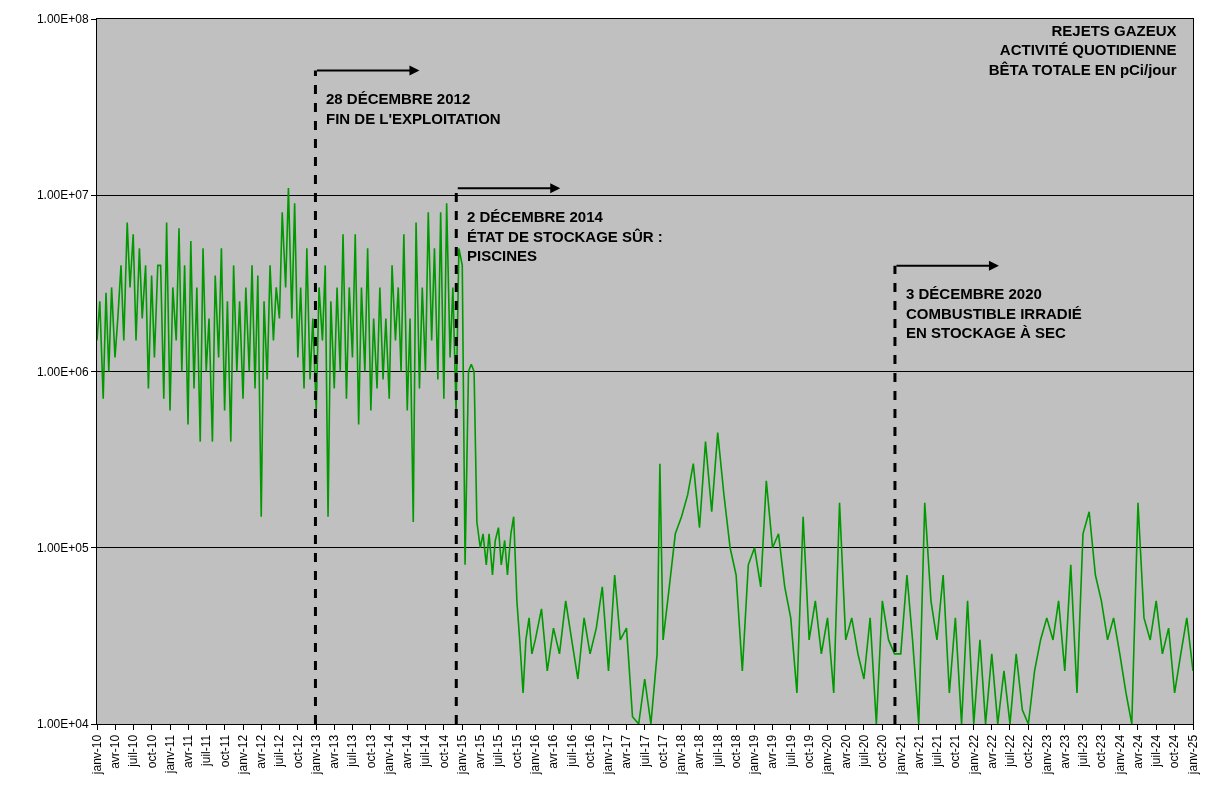  Describe the element at coordinates (1082, 751) in the screenshot. I see `x-tick-label: juil-23` at that location.